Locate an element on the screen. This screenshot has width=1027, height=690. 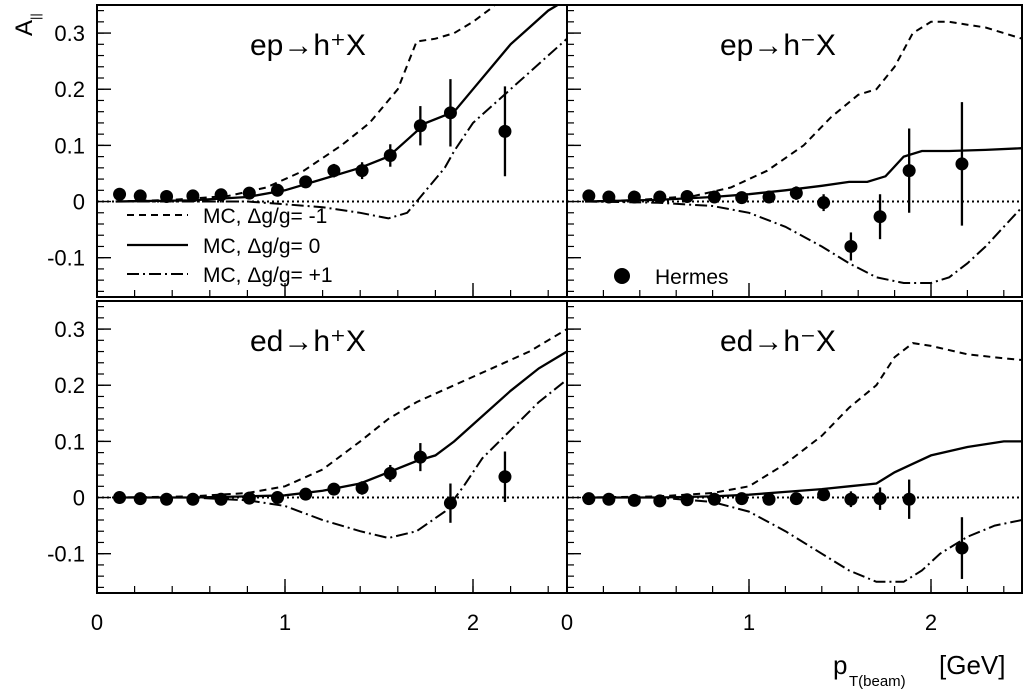
legend-mc-zero-label: MC, Δg/g= 0 is located at coordinates (261, 246).